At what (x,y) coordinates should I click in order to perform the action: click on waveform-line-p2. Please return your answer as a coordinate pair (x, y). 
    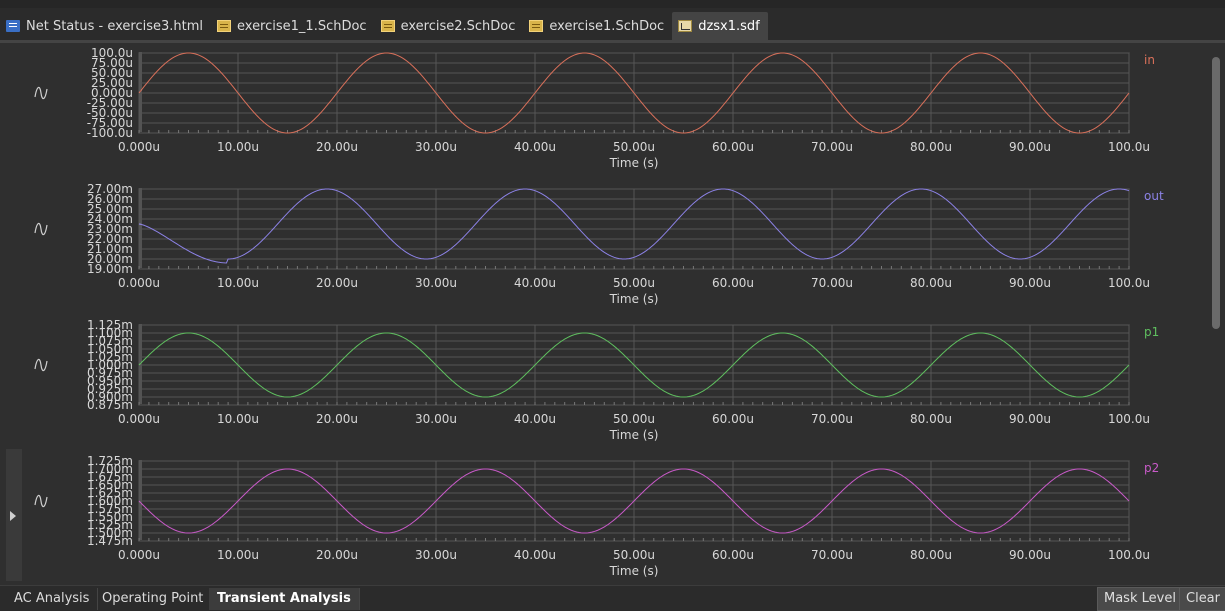
    Looking at the image, I should click on (634, 501).